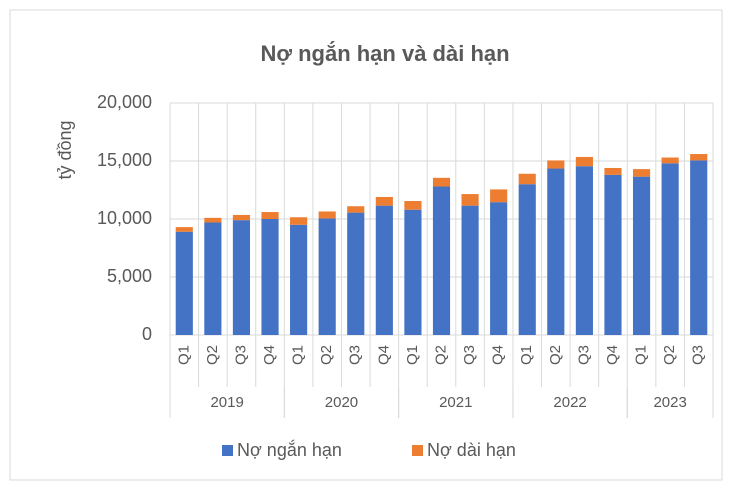 The image size is (733, 485). What do you see at coordinates (341, 402) in the screenshot?
I see `group-label: 2020` at bounding box center [341, 402].